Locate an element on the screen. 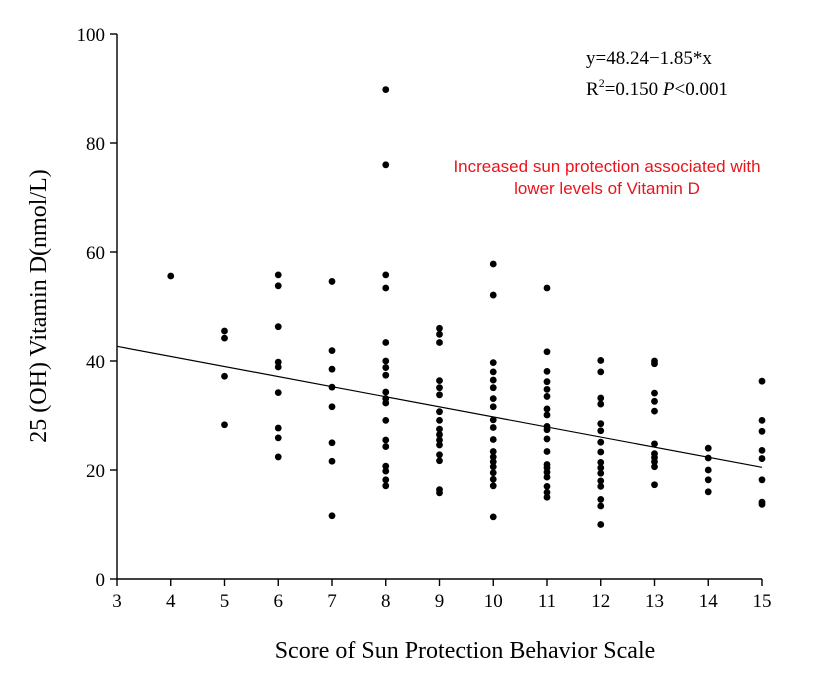 Image resolution: width=817 pixels, height=678 pixels. regression-line is located at coordinates (439, 406).